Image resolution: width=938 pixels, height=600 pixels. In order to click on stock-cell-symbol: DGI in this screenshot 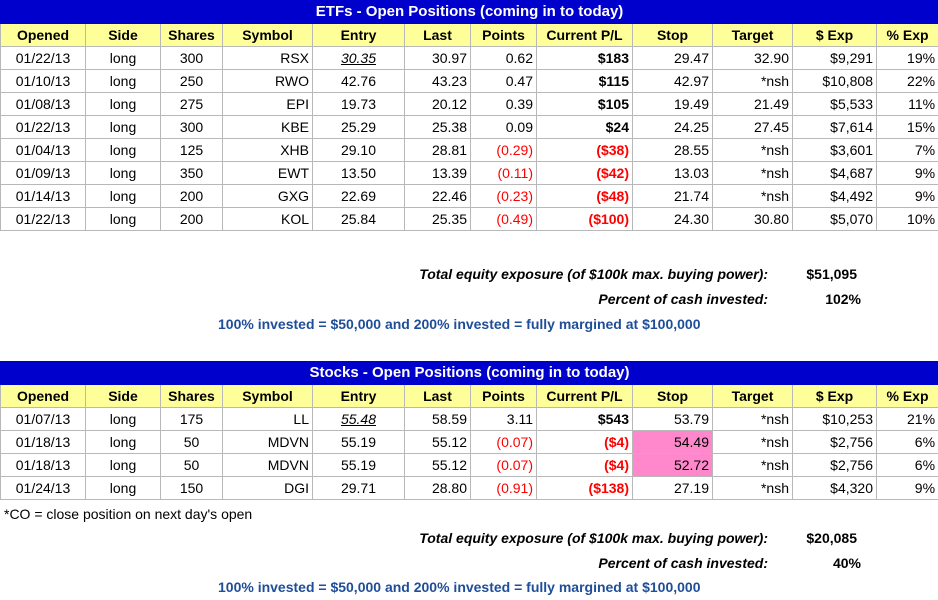, I will do `click(267, 488)`.